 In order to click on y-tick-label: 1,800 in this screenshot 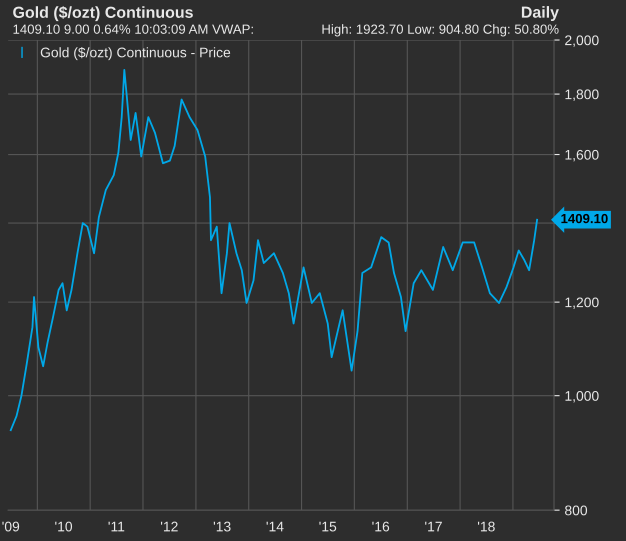, I will do `click(582, 95)`.